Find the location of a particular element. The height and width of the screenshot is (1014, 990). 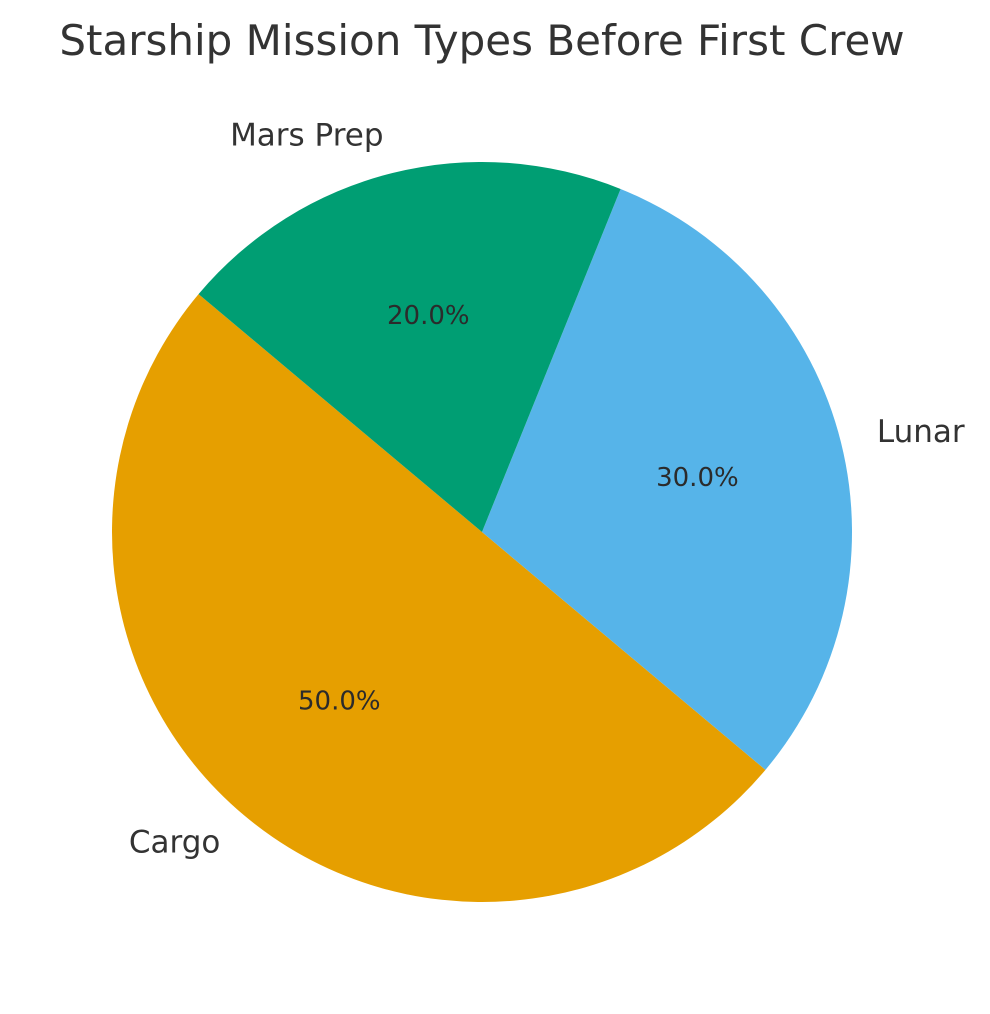

slice-label-lunar: Lunar is located at coordinates (921, 432).